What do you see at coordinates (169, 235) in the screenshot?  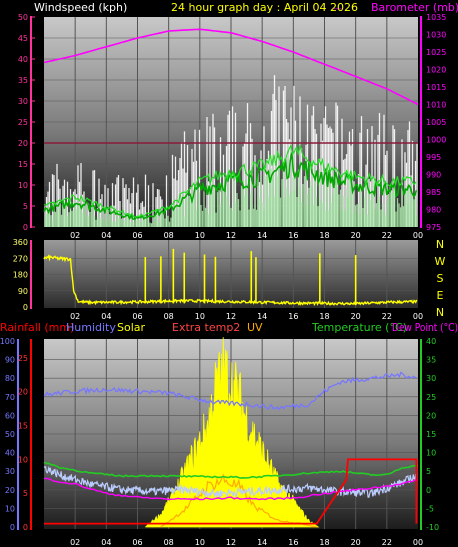 I see `wind-x-tick: 08` at bounding box center [169, 235].